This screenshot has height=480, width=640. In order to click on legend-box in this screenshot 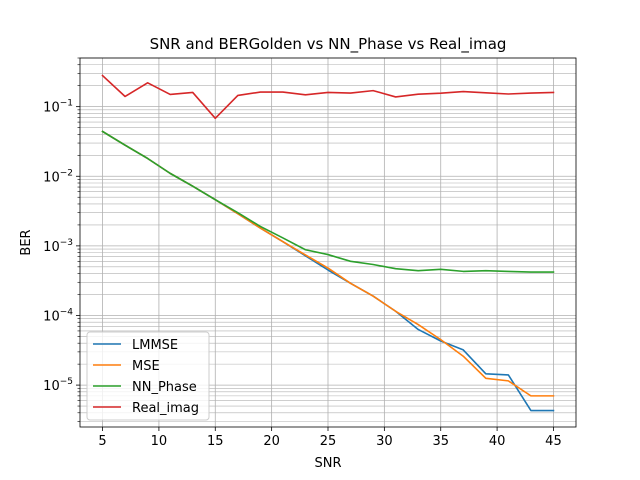, I will do `click(148, 376)`.